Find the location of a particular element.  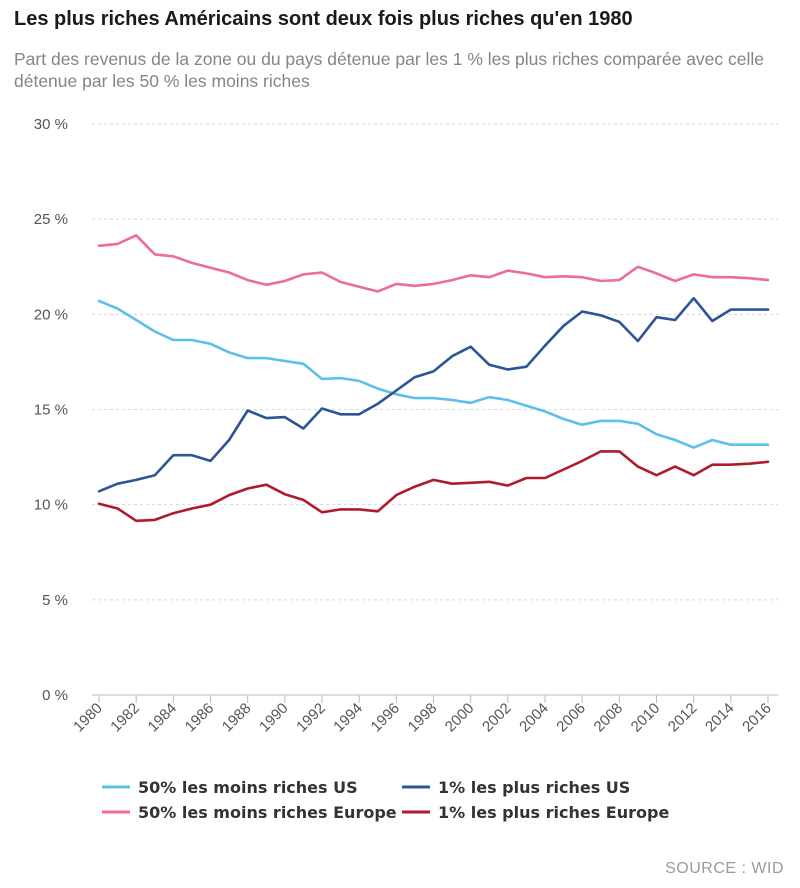

x-tick-label: 2006 is located at coordinates (571, 718).